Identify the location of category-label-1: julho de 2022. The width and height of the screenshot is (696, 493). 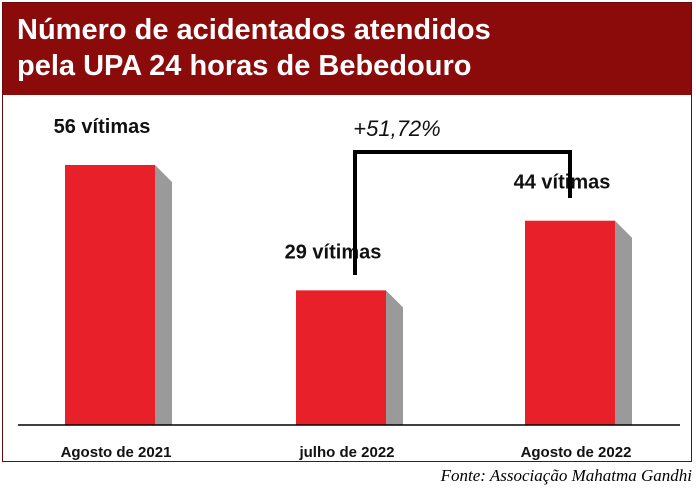
(346, 452).